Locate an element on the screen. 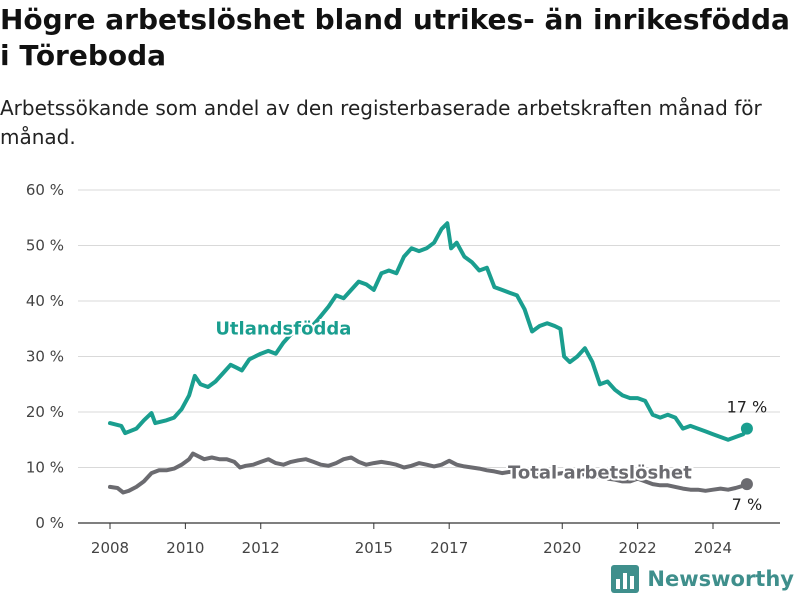 The width and height of the screenshot is (800, 600). y-tick-label: 30 % is located at coordinates (45, 357).